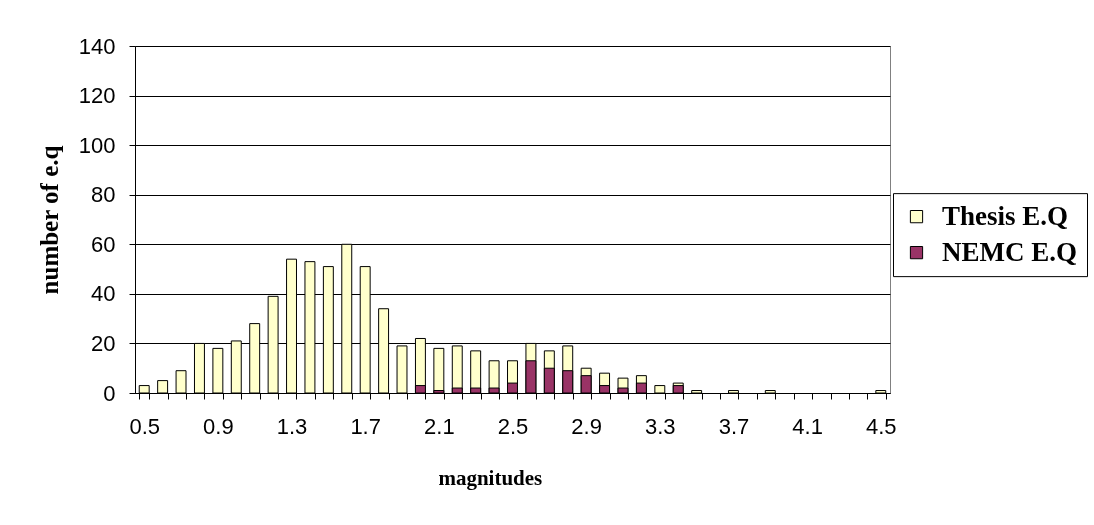  Describe the element at coordinates (292, 426) in the screenshot. I see `x-tick-label: 1.3` at that location.